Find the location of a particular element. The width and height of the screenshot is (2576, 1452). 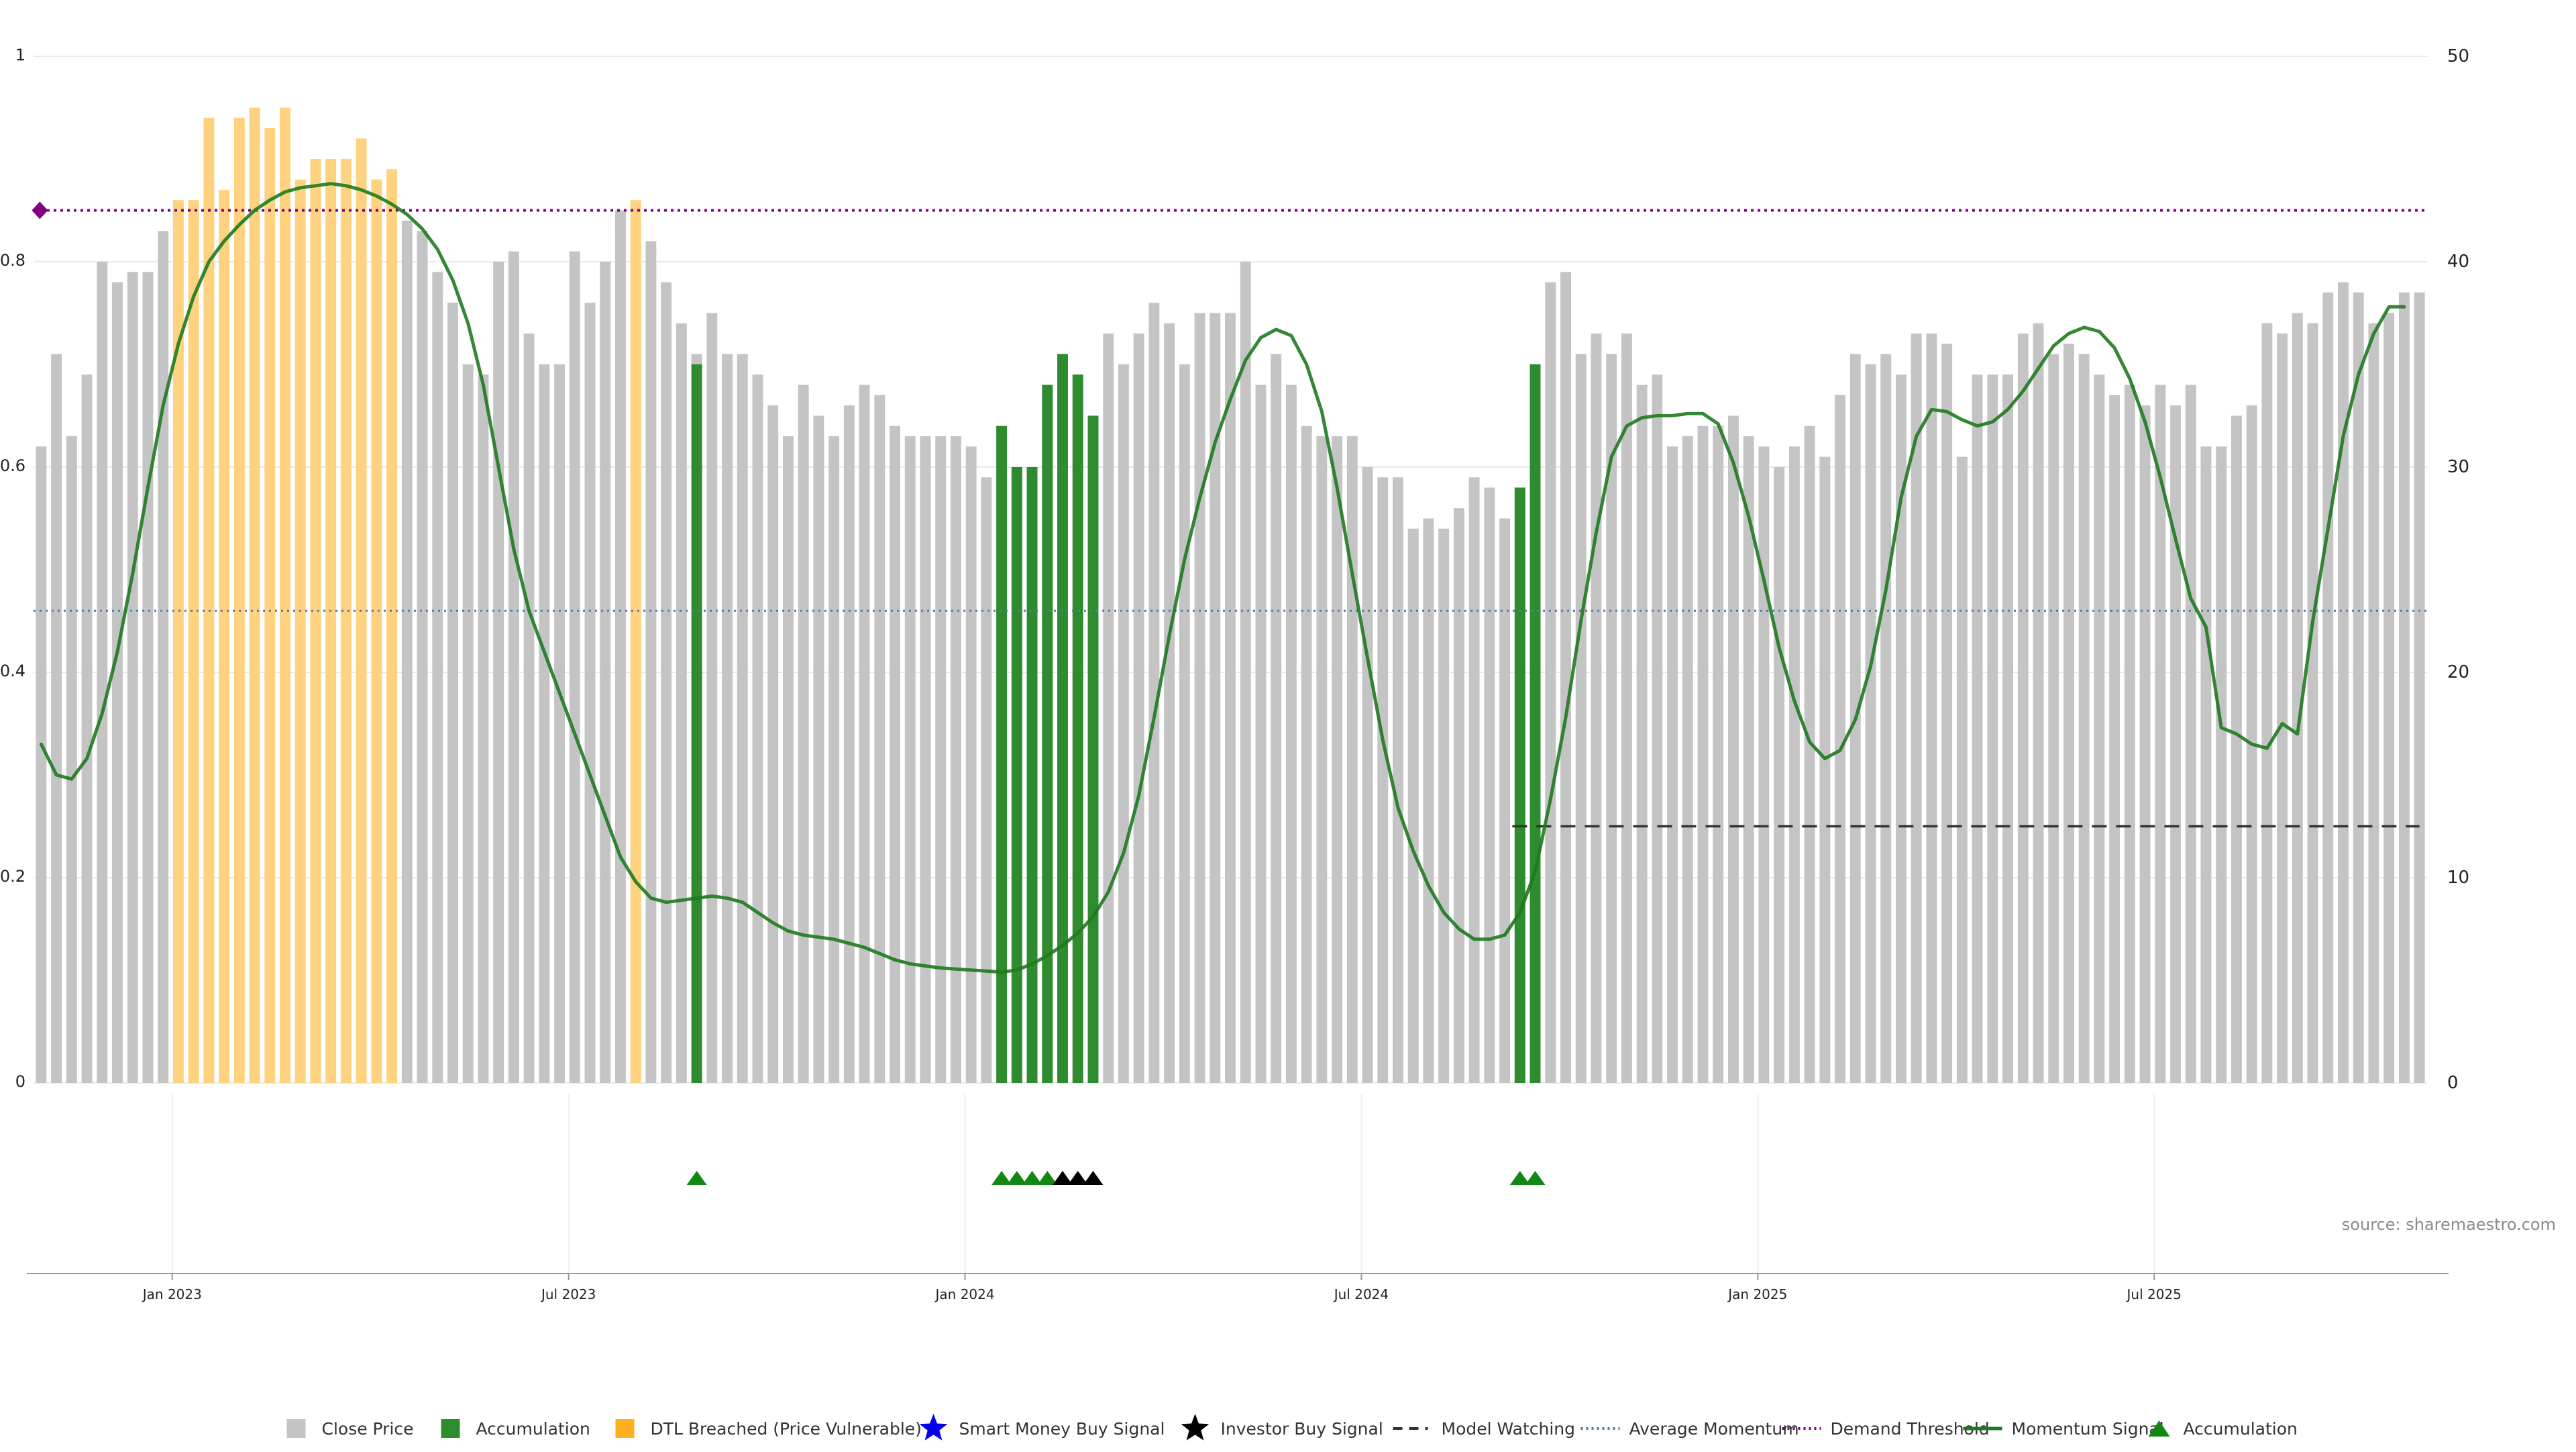

signal-markers is located at coordinates (1116, 1178).